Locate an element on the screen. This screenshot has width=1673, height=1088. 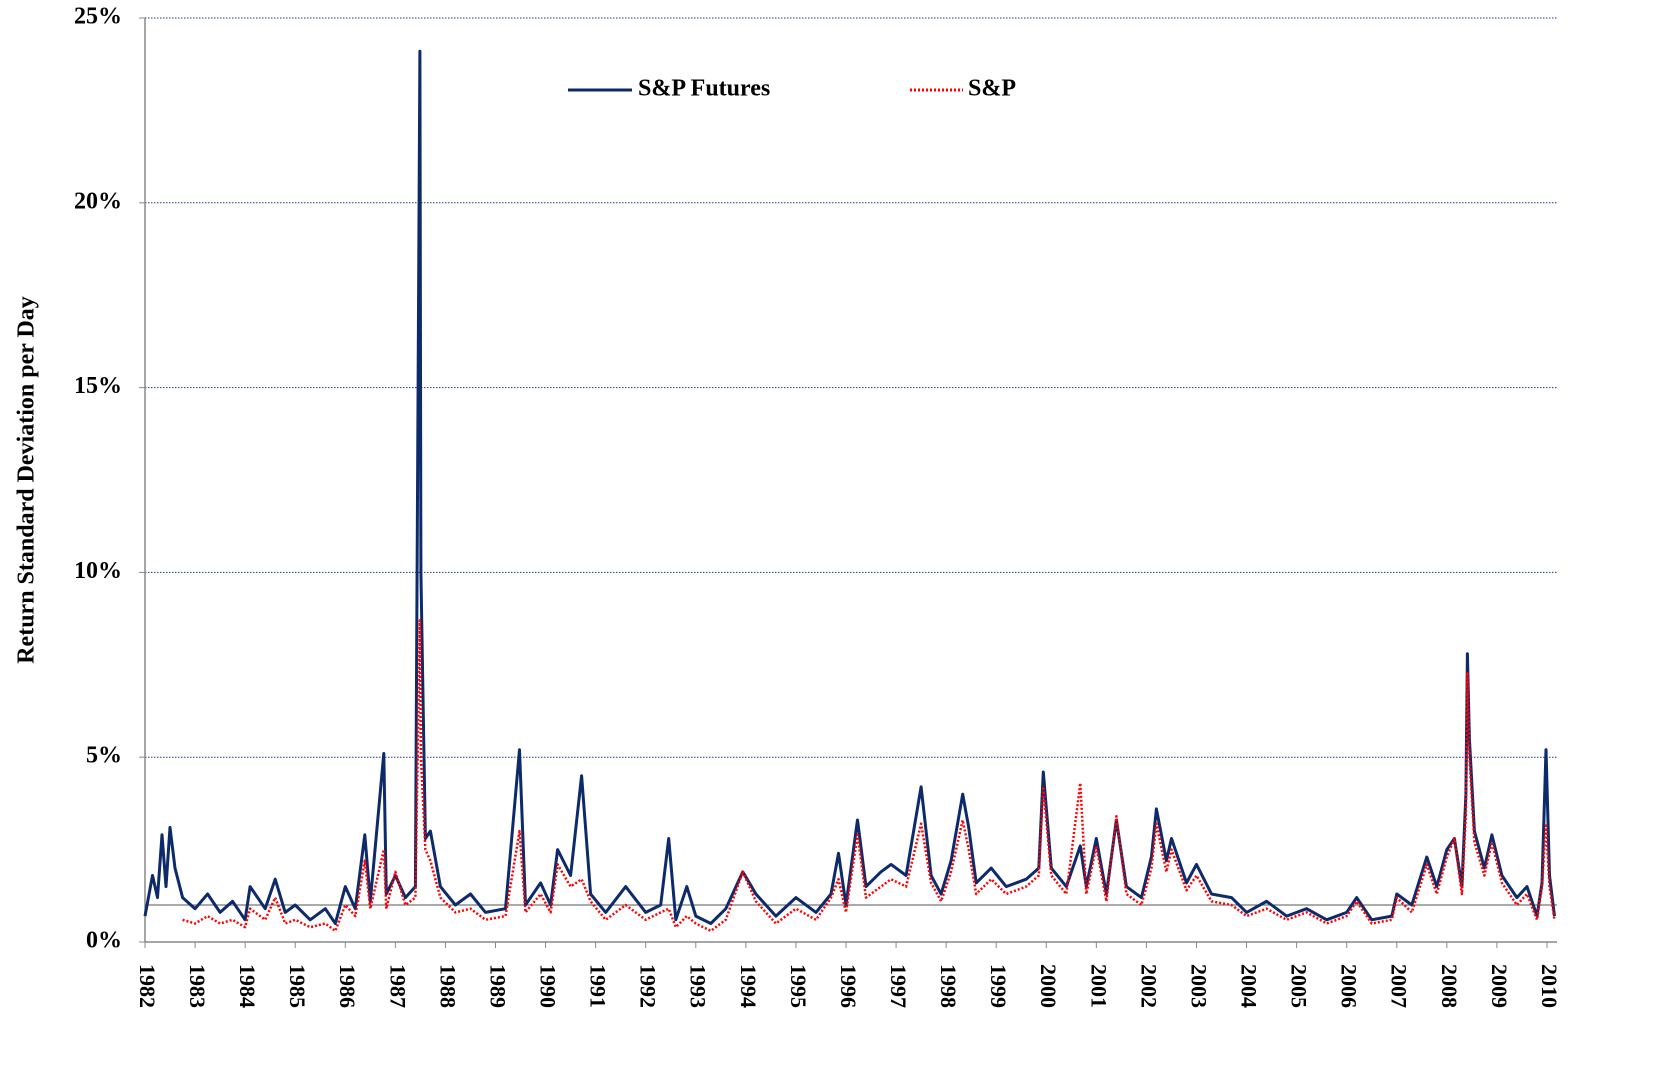
x-tick-label: 1984 is located at coordinates (247, 986).